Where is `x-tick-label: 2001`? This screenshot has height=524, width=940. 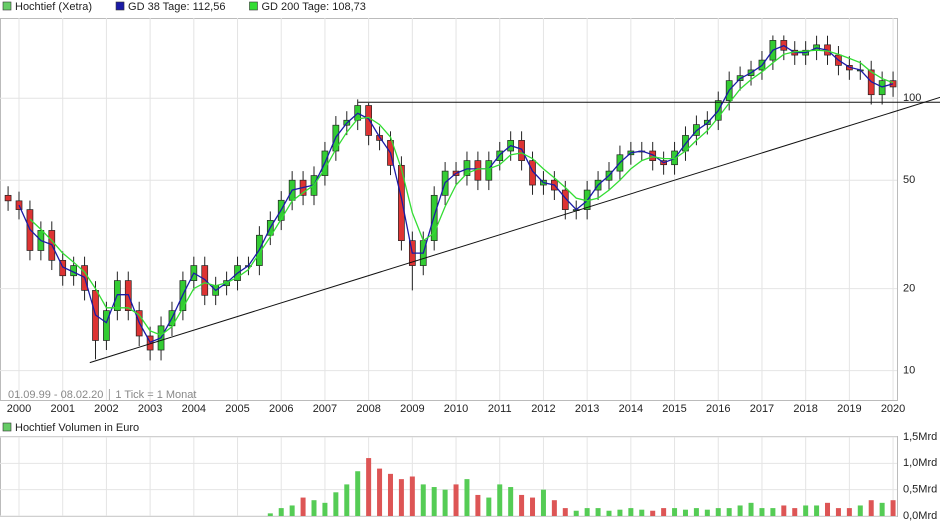
x-tick-label: 2001 is located at coordinates (62, 409).